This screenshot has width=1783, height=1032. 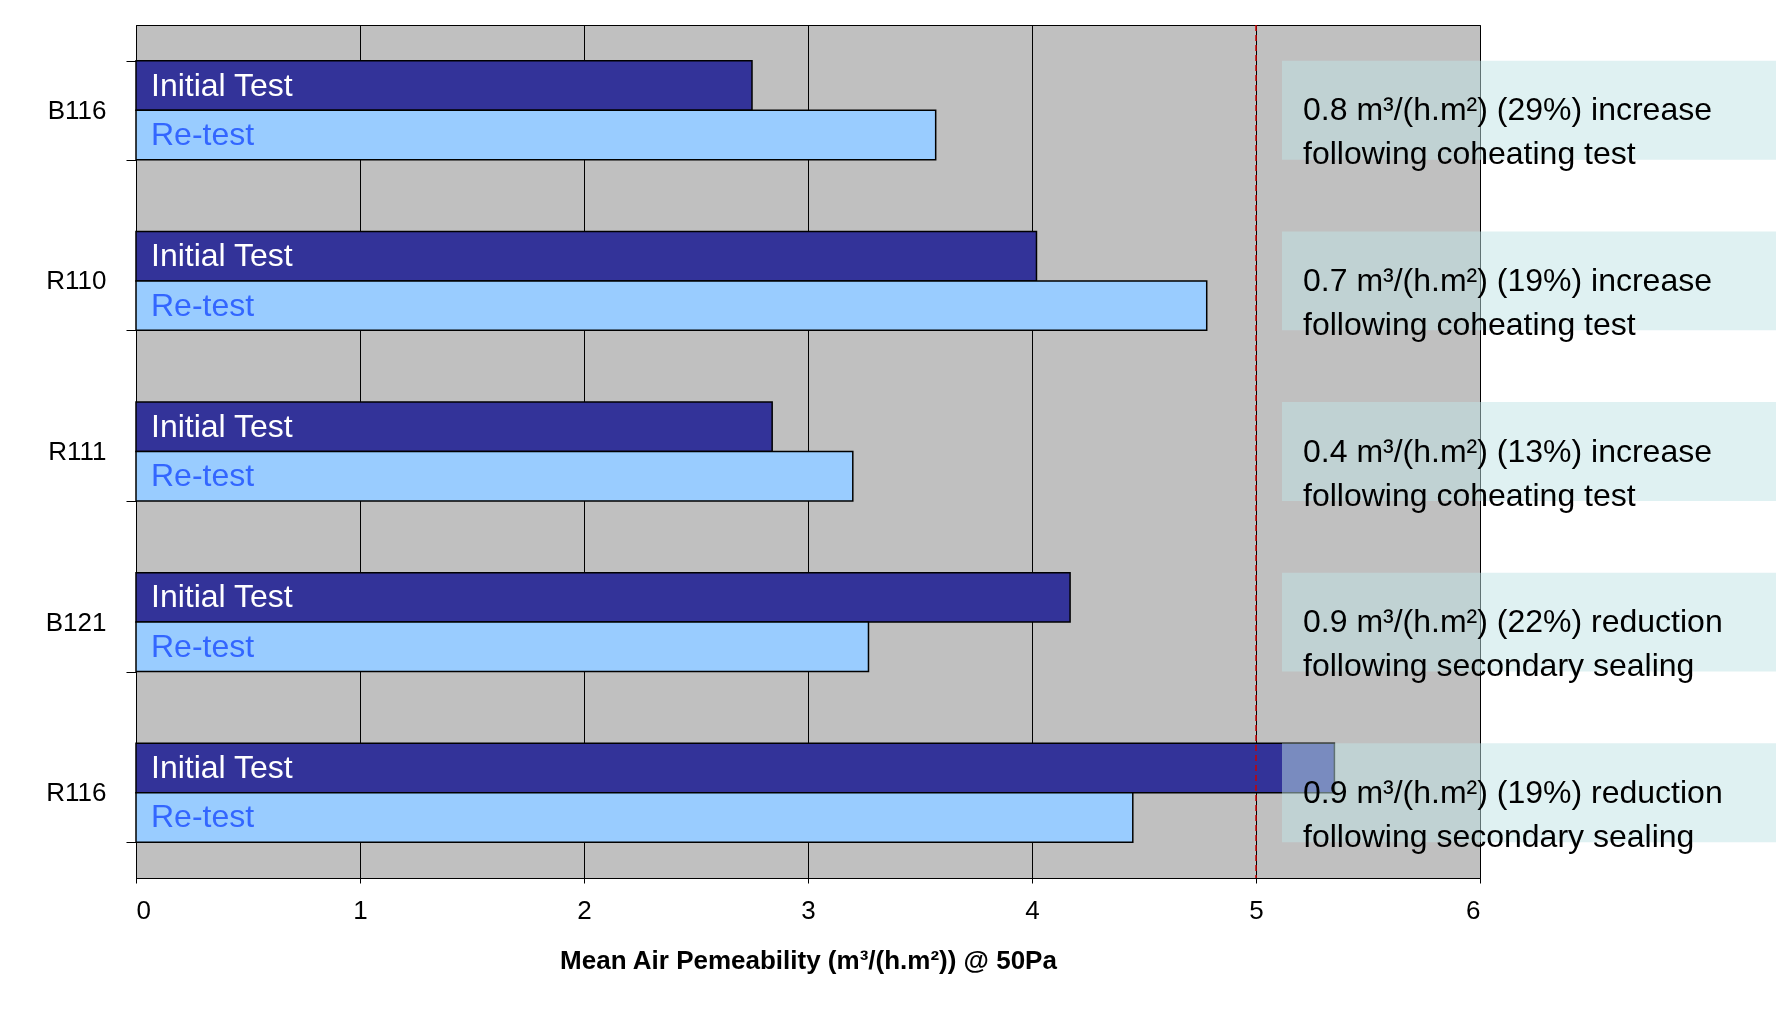 I want to click on x-tick-label: 5, so click(x=1256, y=909).